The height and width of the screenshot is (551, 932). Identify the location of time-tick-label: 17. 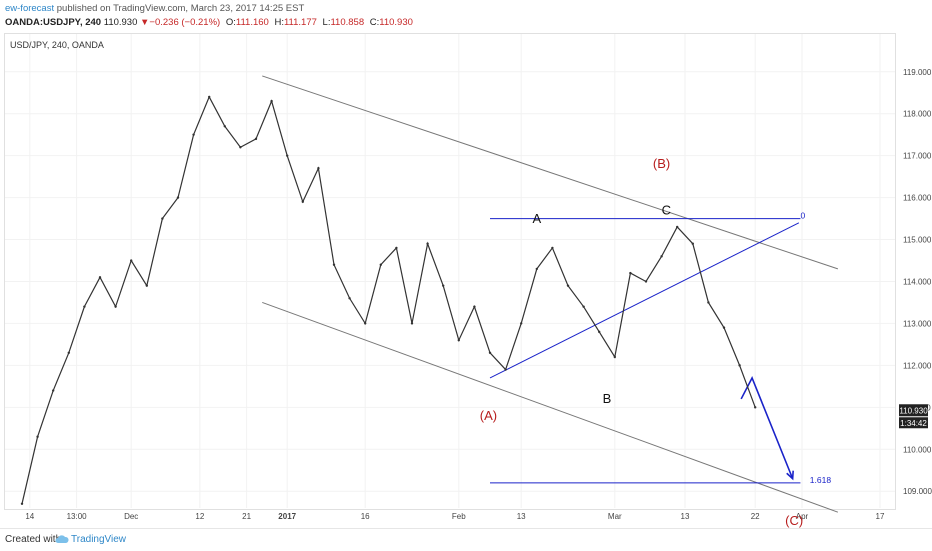
(880, 516).